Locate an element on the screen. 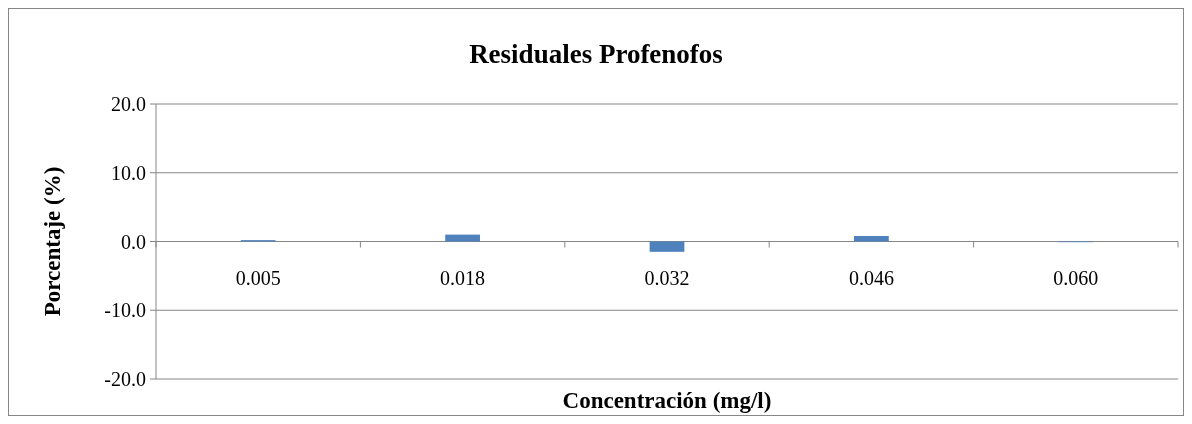  y-tick-label: 10.0 is located at coordinates (128, 172).